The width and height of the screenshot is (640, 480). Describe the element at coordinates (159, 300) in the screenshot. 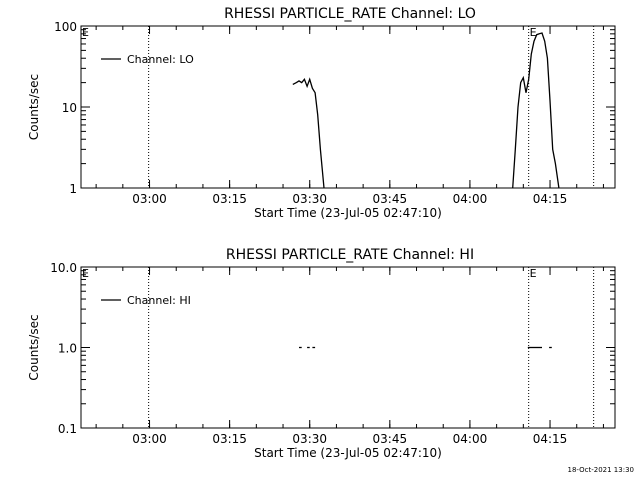

I see `legend-label: Channel: HI` at that location.